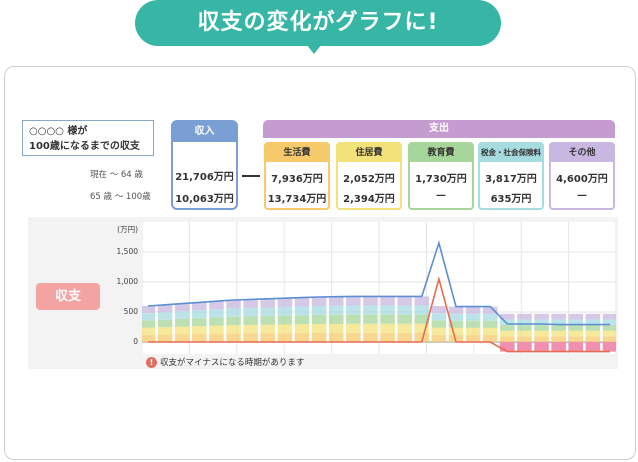  What do you see at coordinates (88, 138) in the screenshot?
I see `profile-box: ○○○○ 様が 100歳になるまでの収支` at bounding box center [88, 138].